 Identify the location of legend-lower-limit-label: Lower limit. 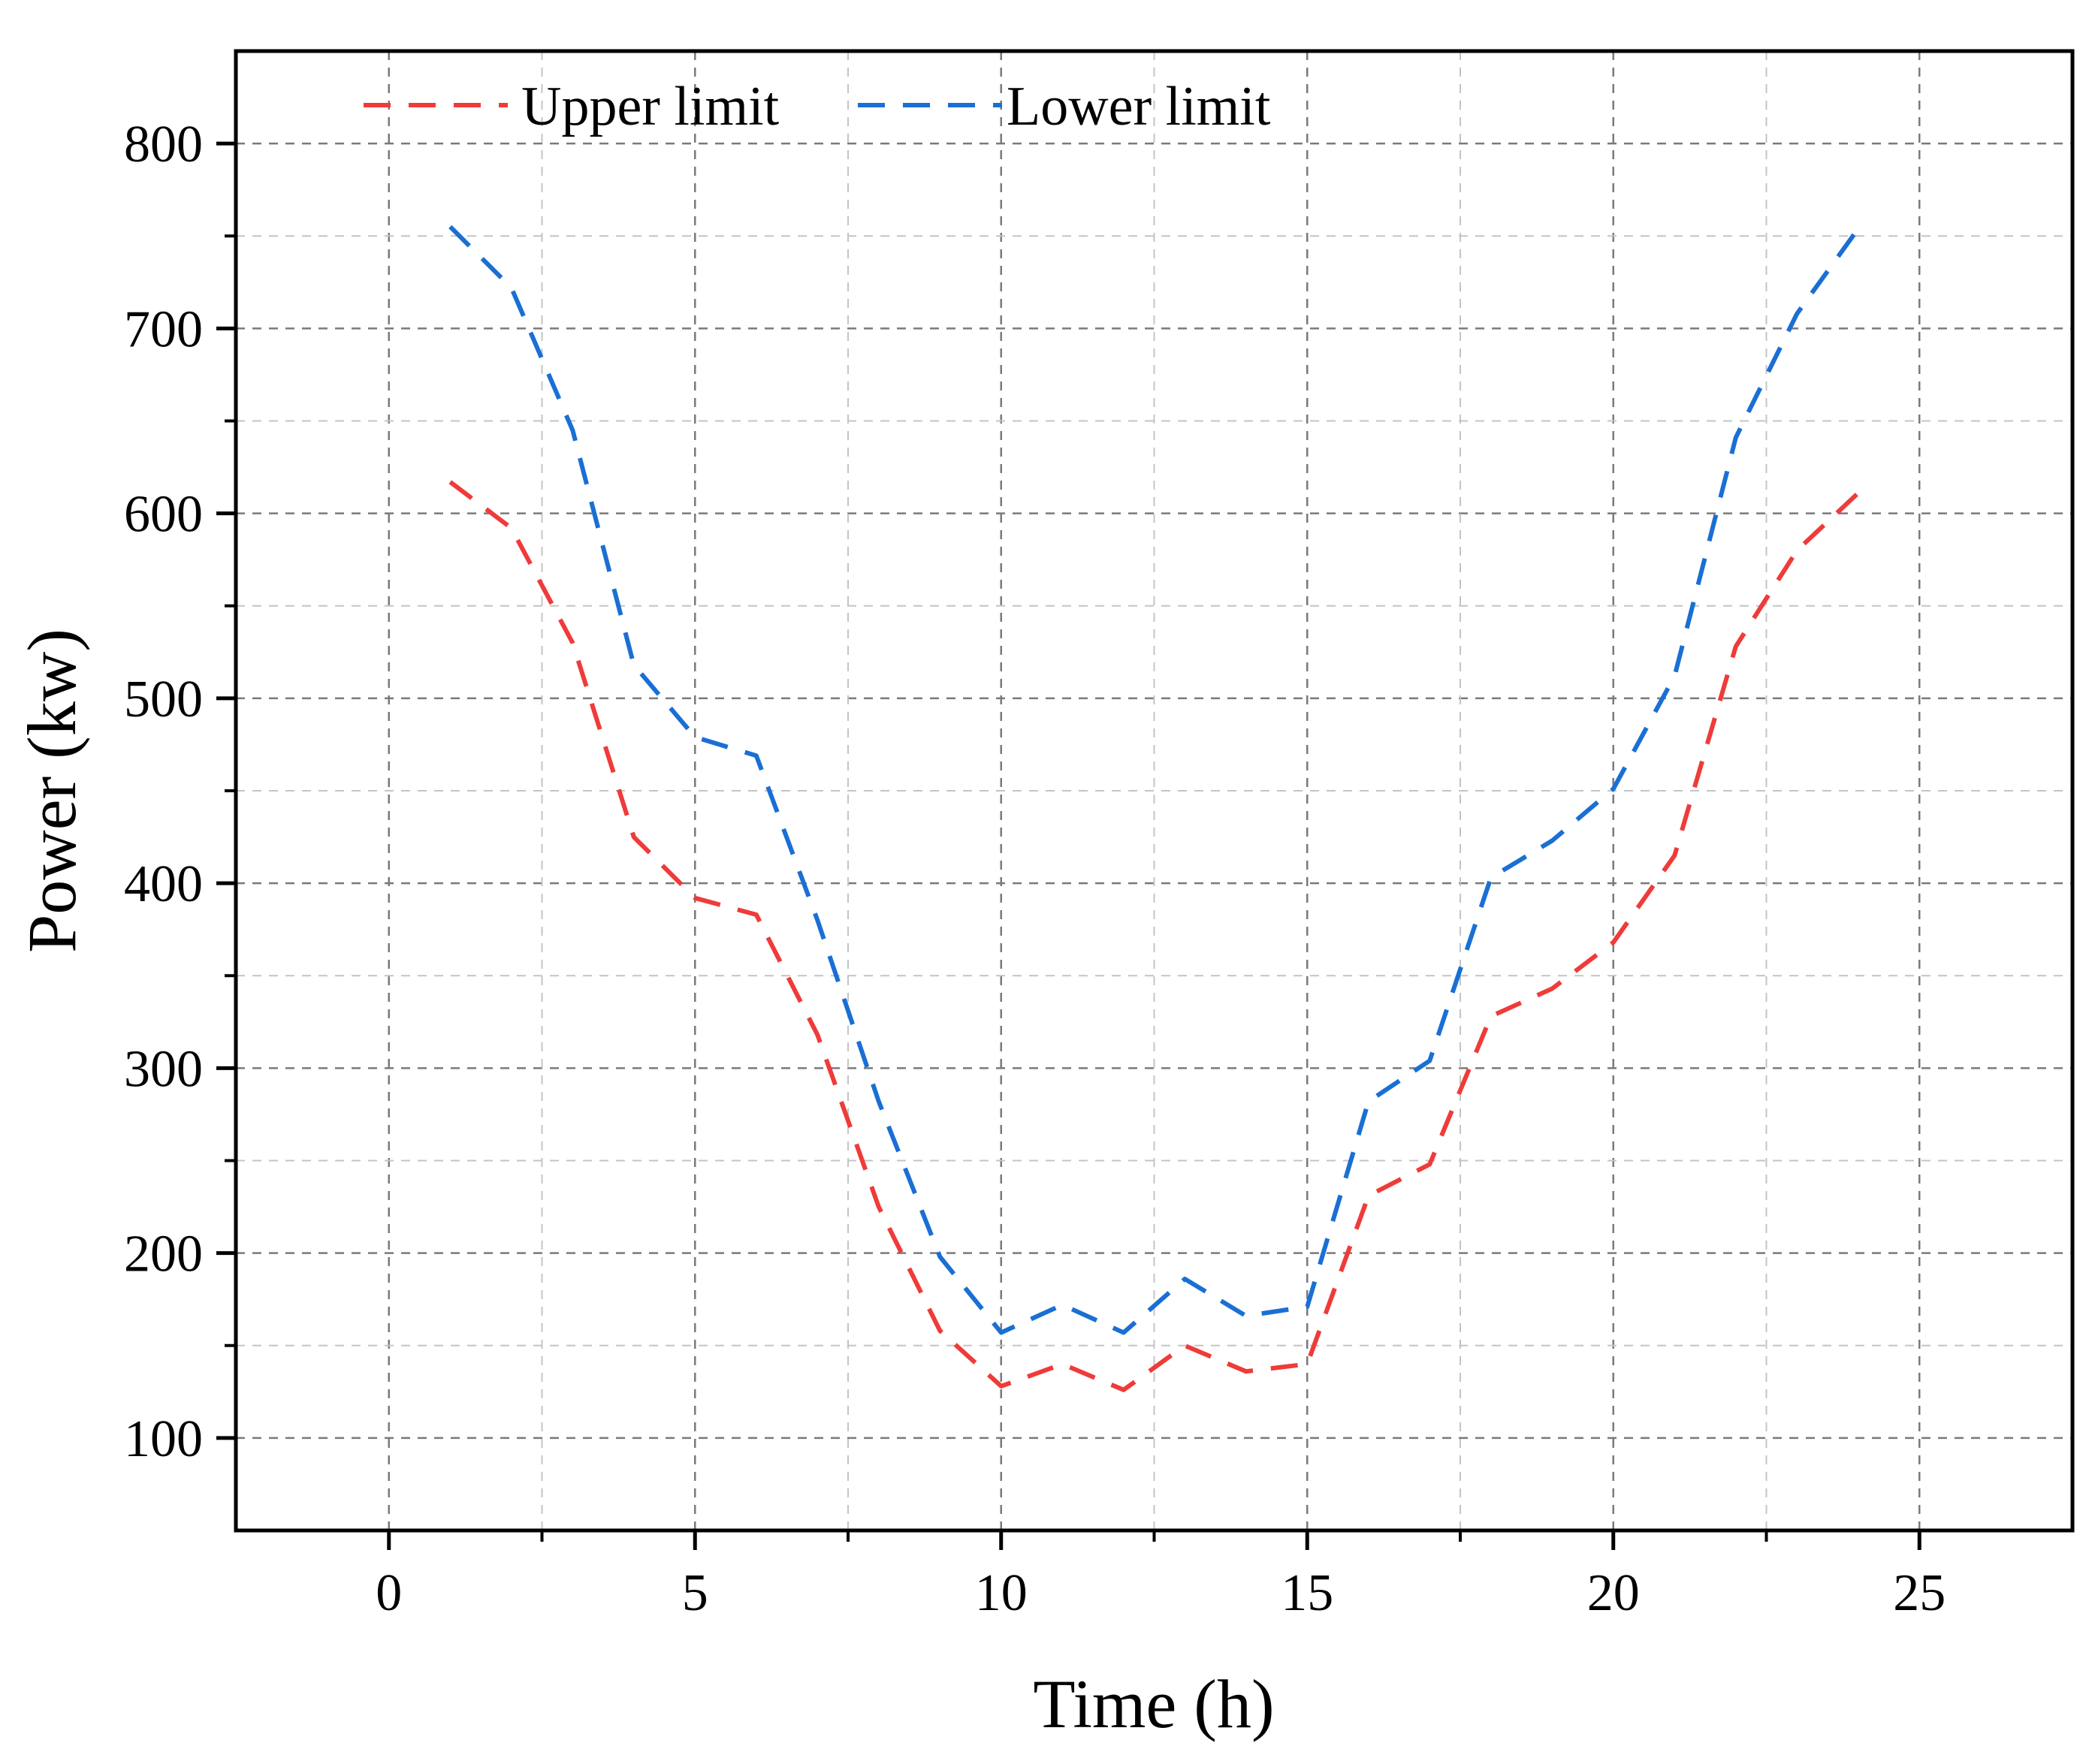
(1139, 107).